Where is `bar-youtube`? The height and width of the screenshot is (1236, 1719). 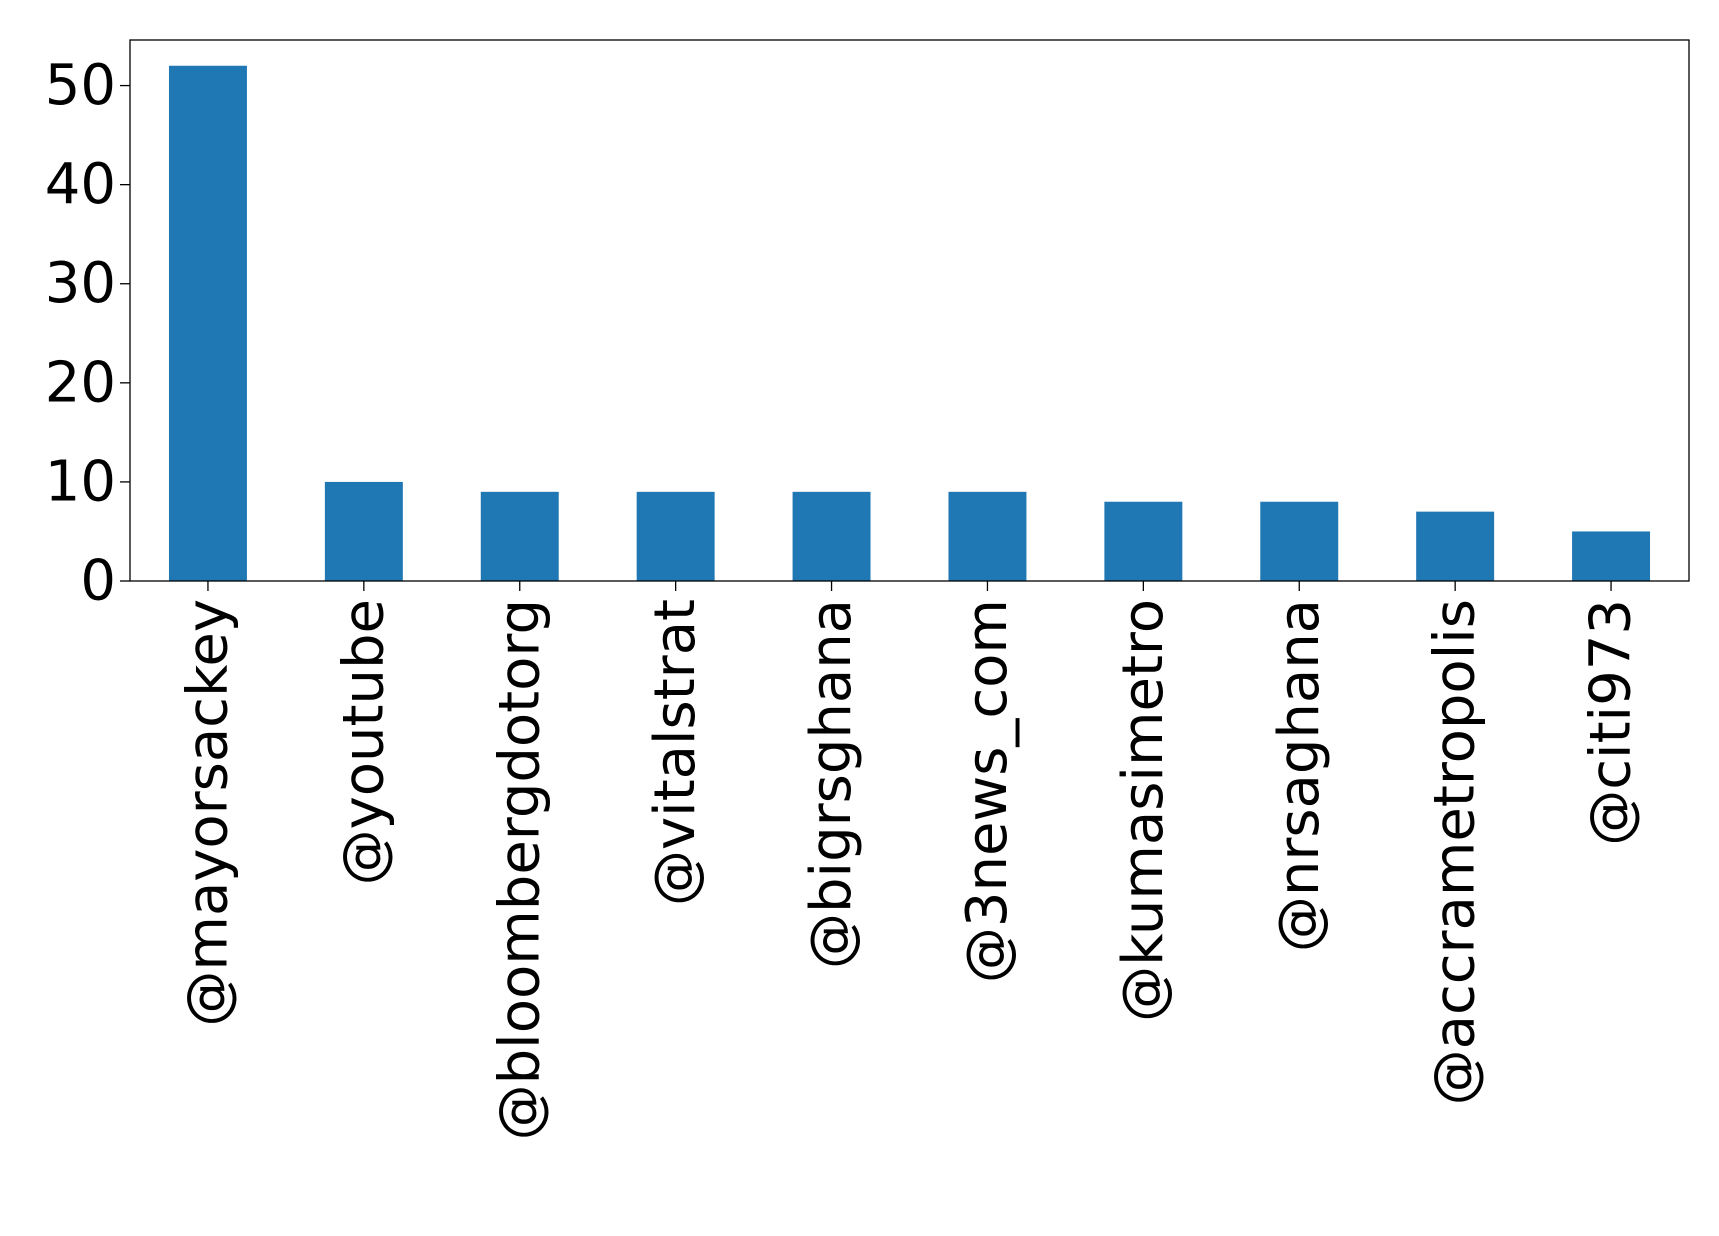 bar-youtube is located at coordinates (363, 531).